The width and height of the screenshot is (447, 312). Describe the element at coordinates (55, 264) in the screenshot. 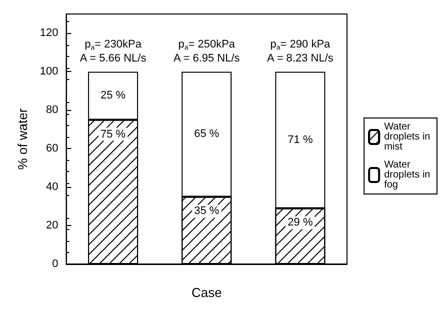

I see `y-tick-label: 0` at that location.